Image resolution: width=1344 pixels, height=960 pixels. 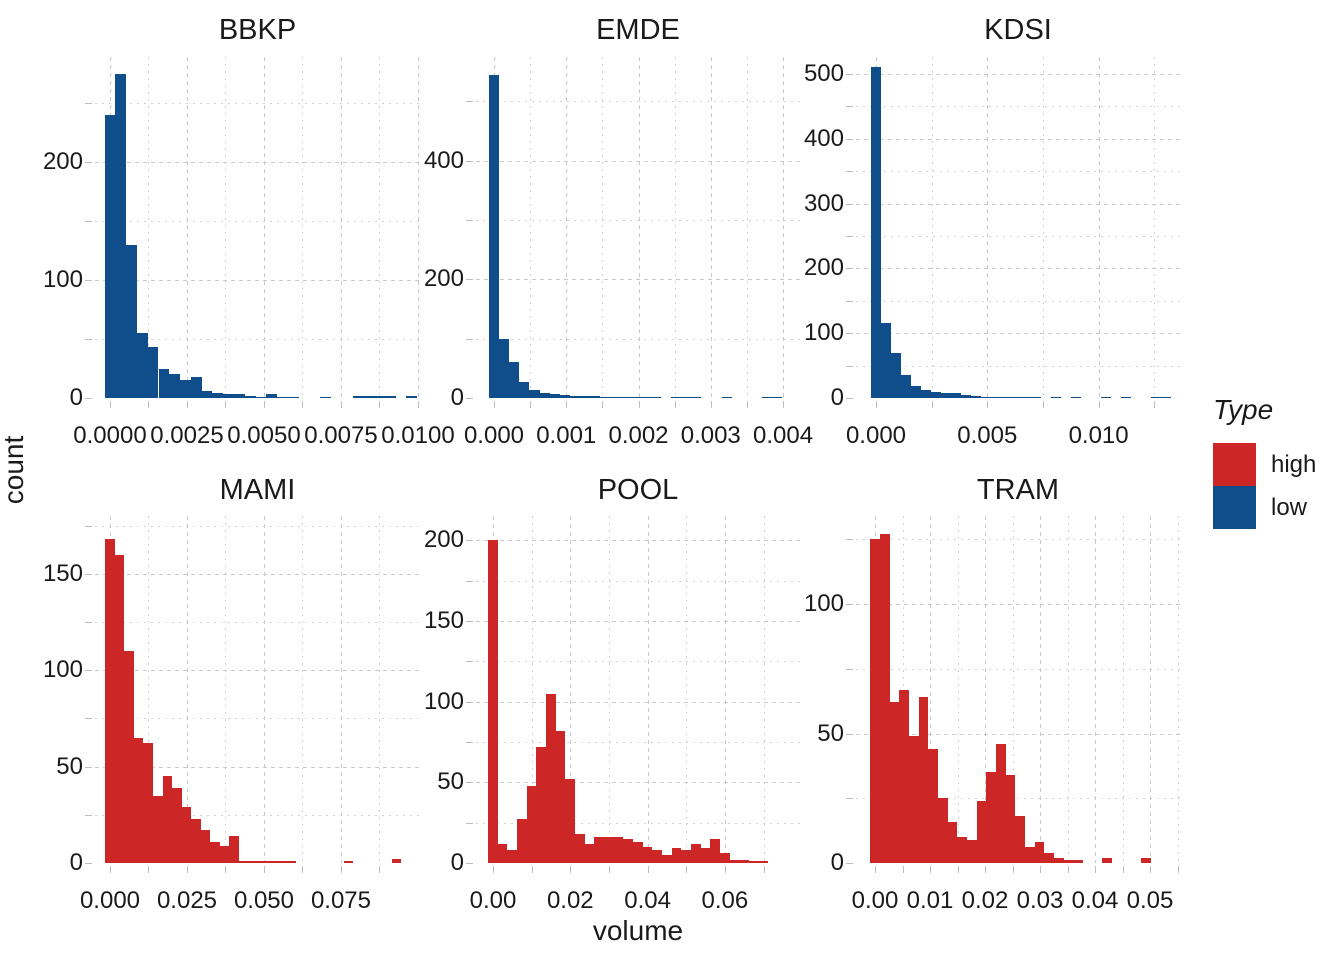 I want to click on legend: Type high low, so click(x=1278, y=461).